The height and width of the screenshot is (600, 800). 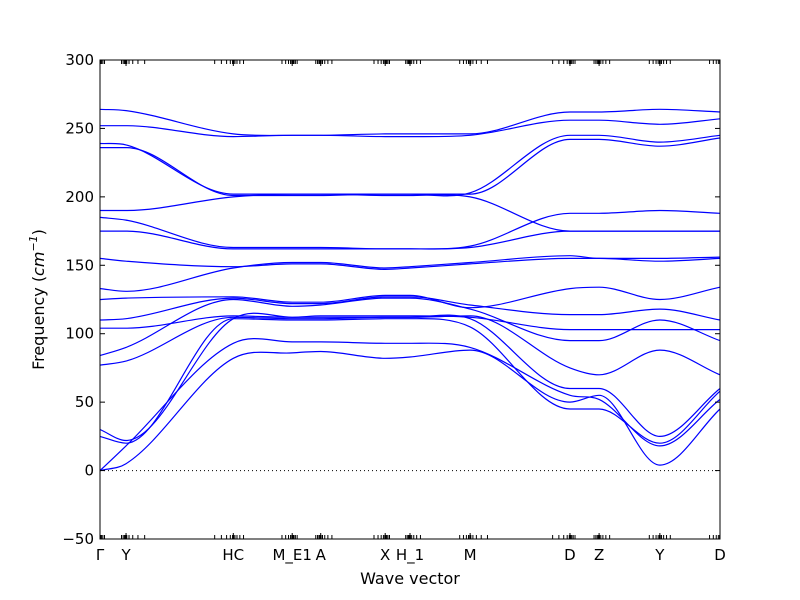 I want to click on x-tick-label: Z, so click(x=599, y=555).